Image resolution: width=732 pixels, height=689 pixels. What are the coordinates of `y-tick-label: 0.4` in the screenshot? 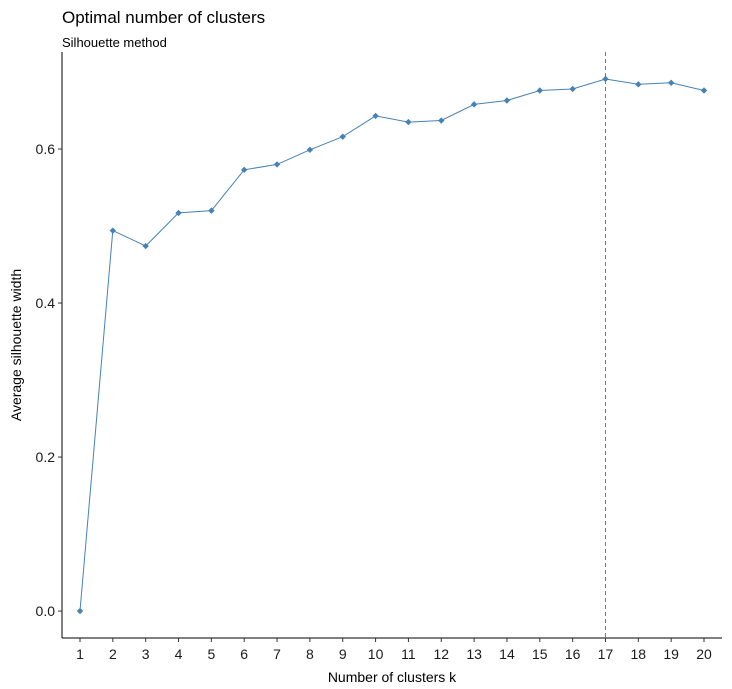 It's located at (46, 303).